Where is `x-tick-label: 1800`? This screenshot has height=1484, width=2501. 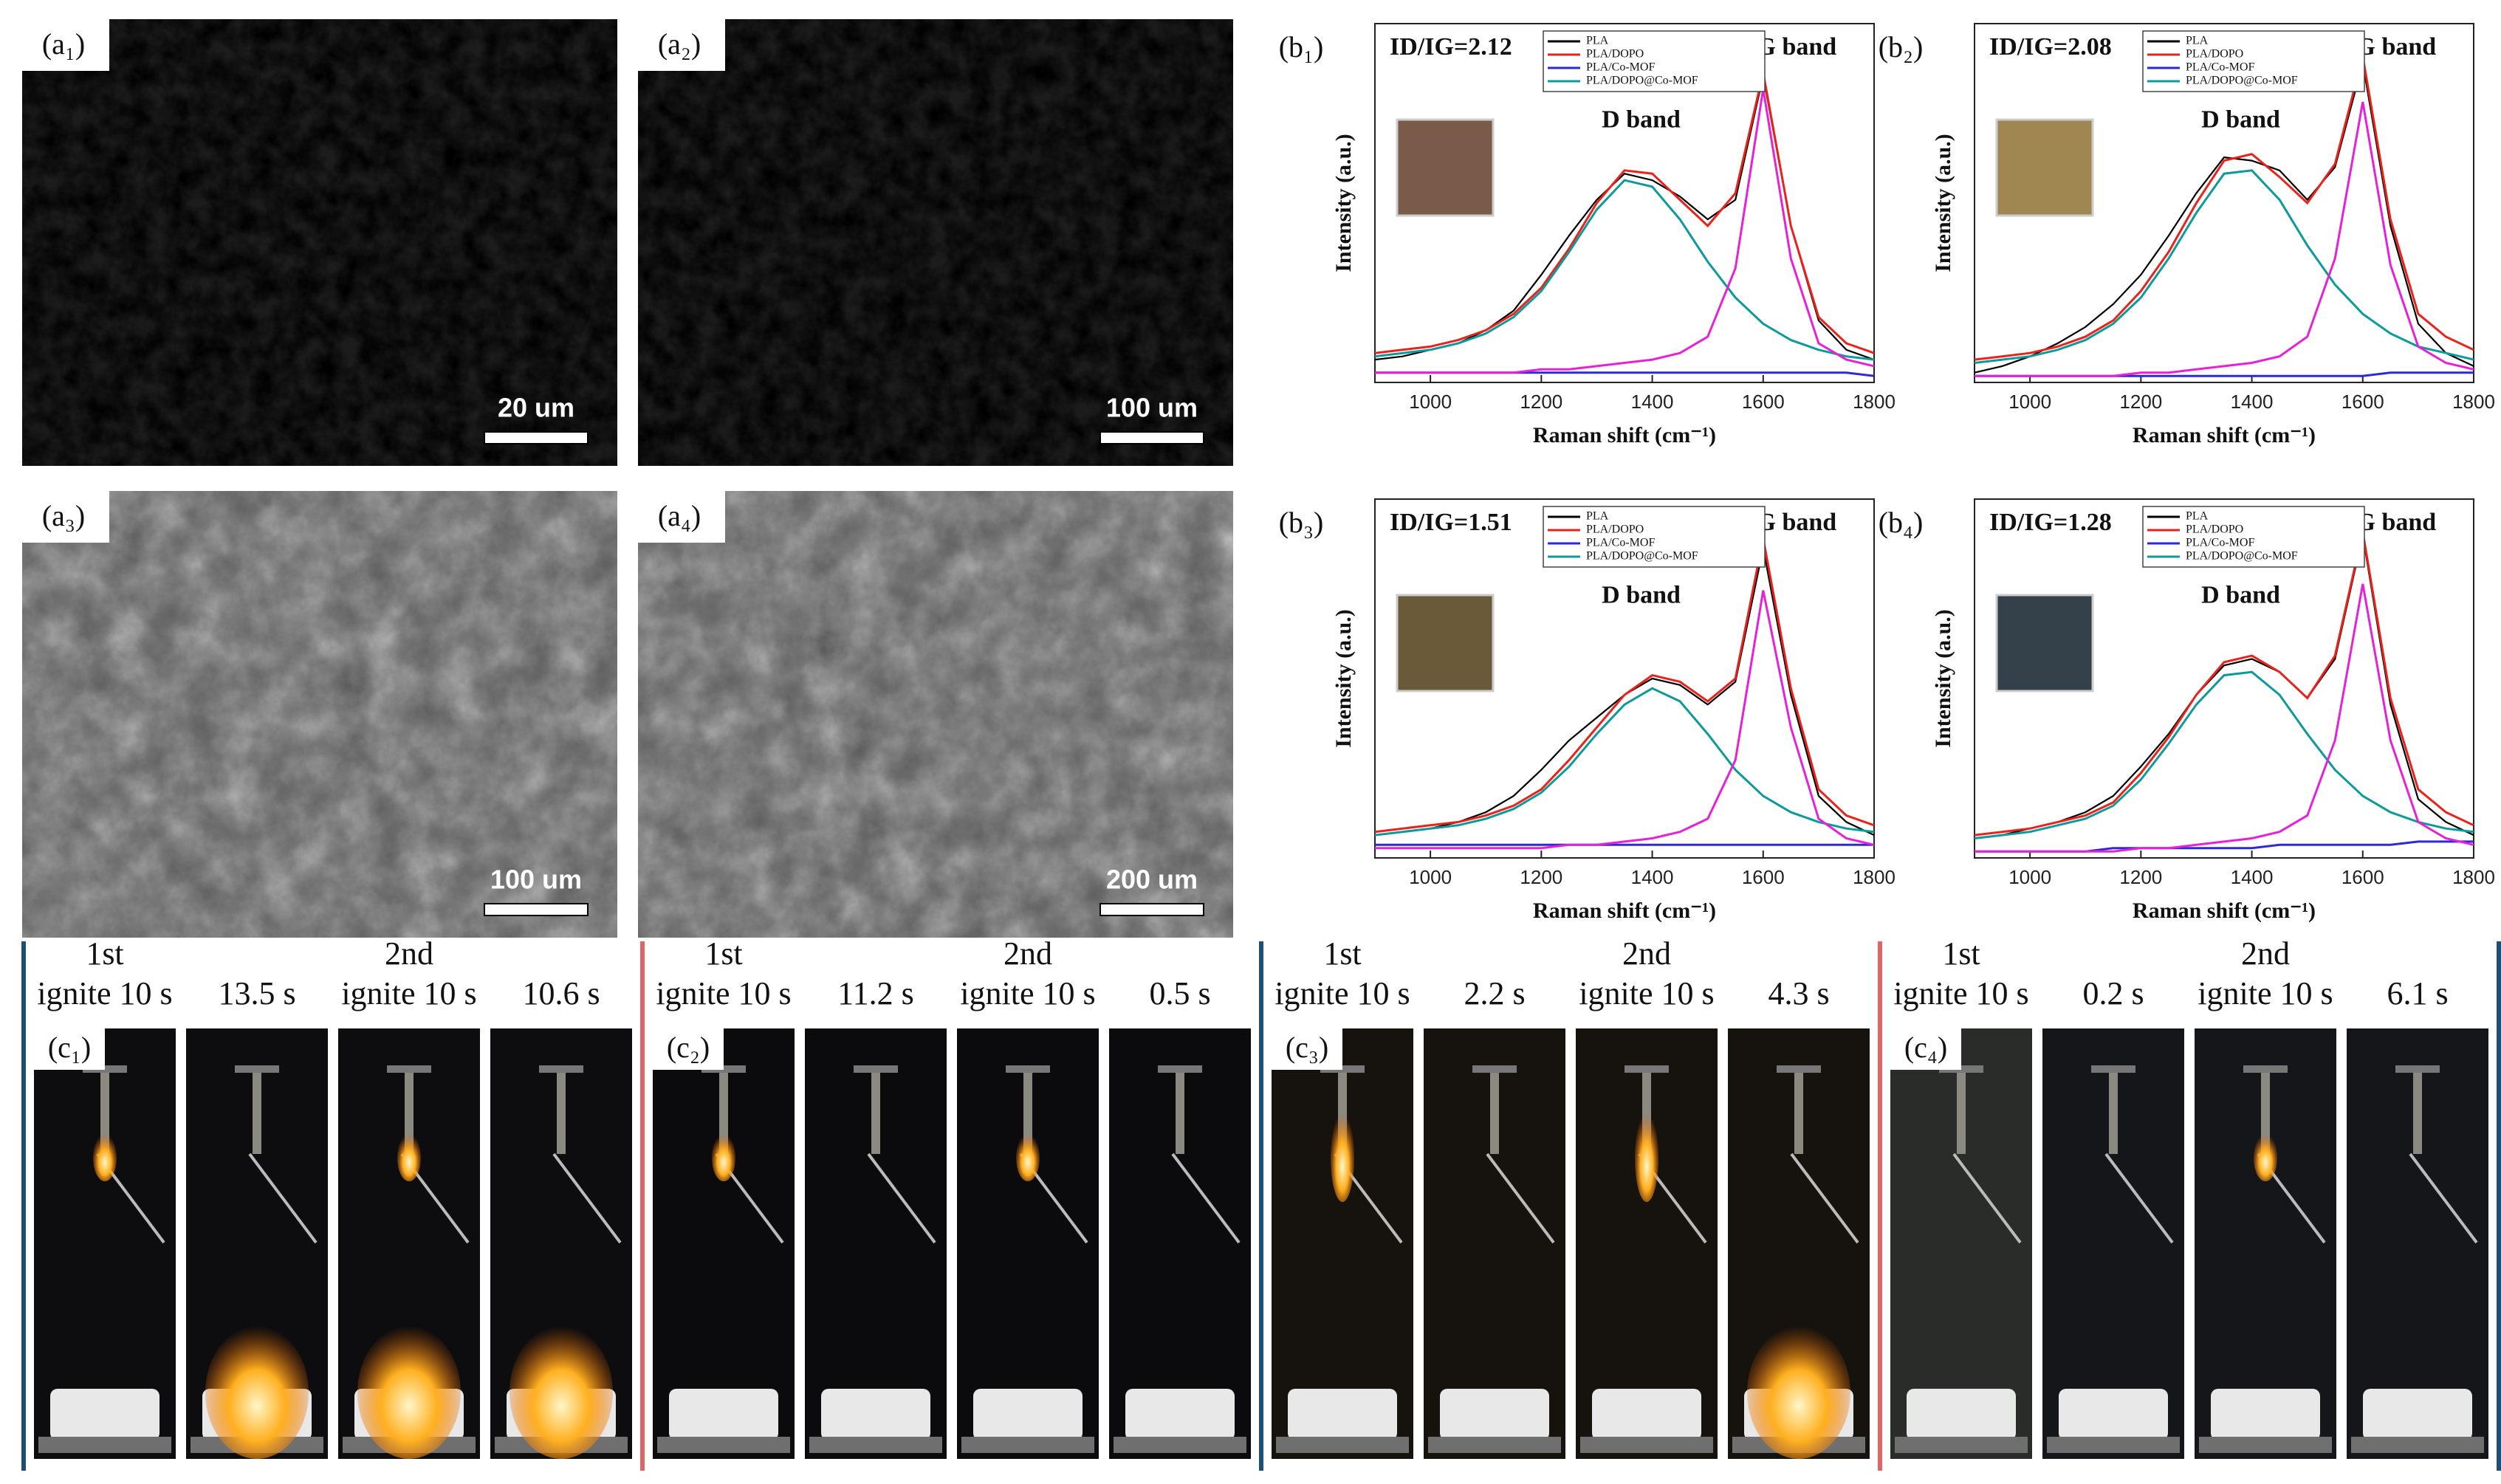 x-tick-label: 1800 is located at coordinates (1874, 402).